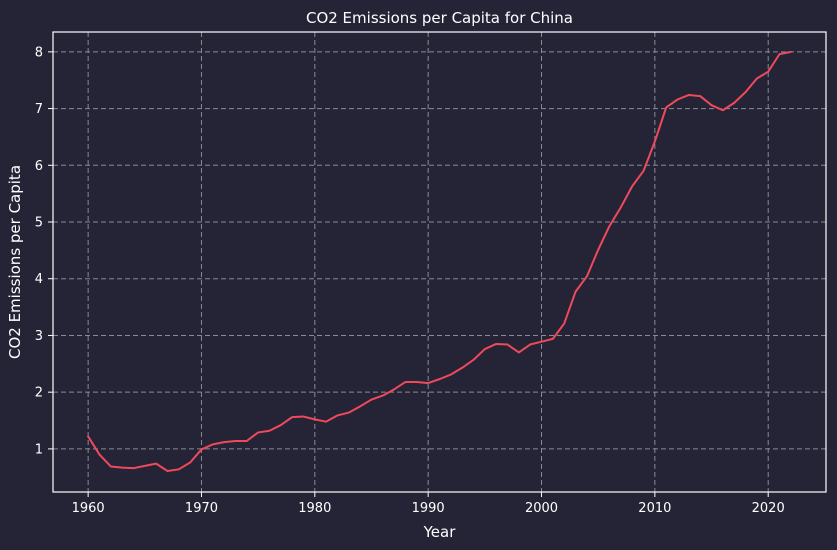  Describe the element at coordinates (314, 508) in the screenshot. I see `x-tick-label: 1980` at that location.